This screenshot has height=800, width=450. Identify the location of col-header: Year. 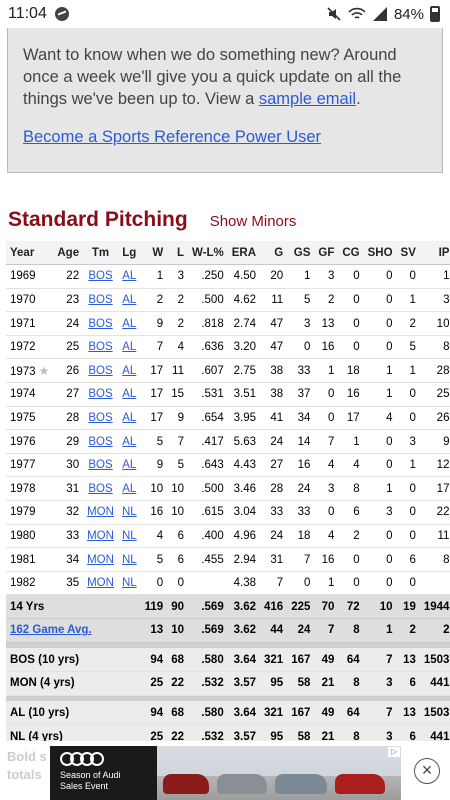
(30, 253).